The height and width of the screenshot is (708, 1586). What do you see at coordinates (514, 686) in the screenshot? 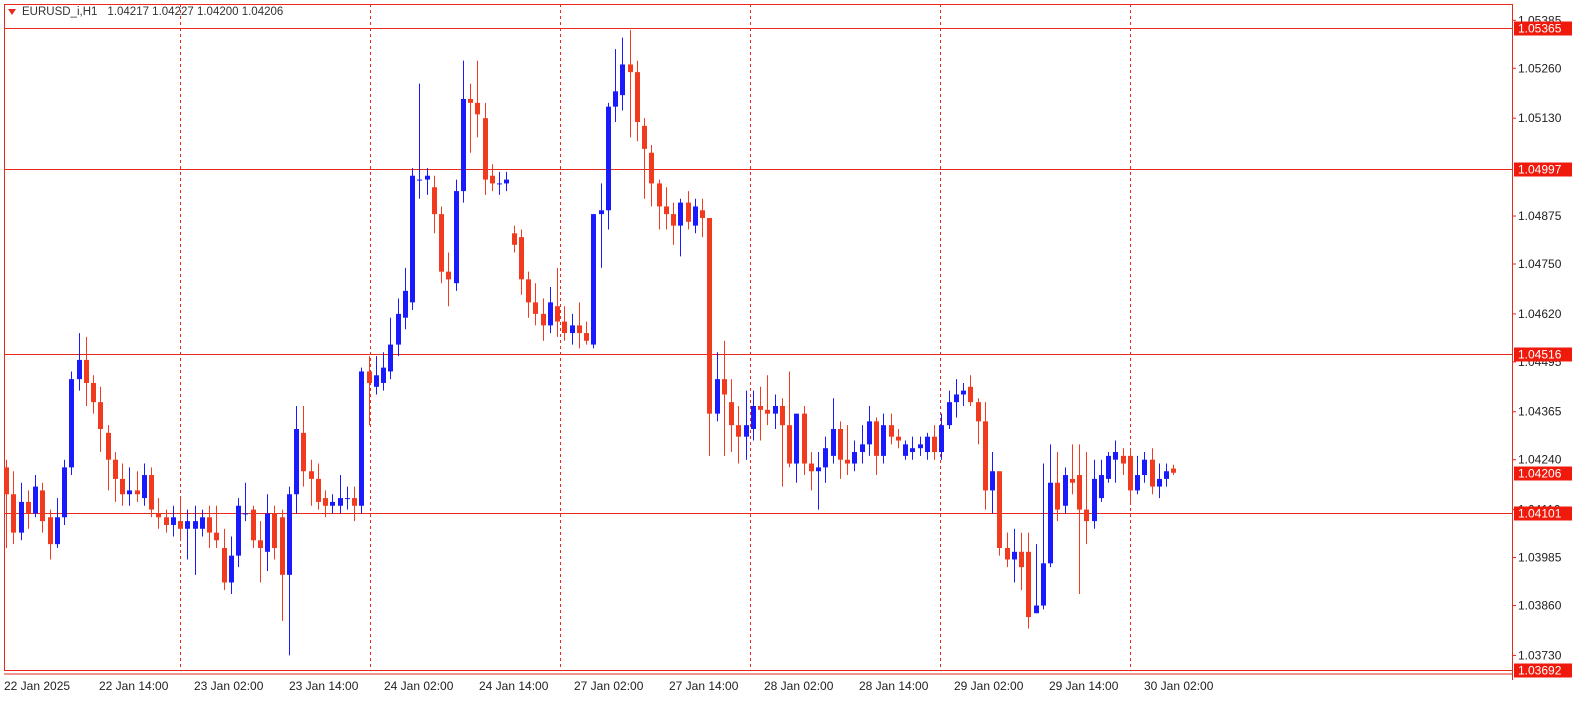
I see `x-tick-label: 24 Jan 14:00` at bounding box center [514, 686].